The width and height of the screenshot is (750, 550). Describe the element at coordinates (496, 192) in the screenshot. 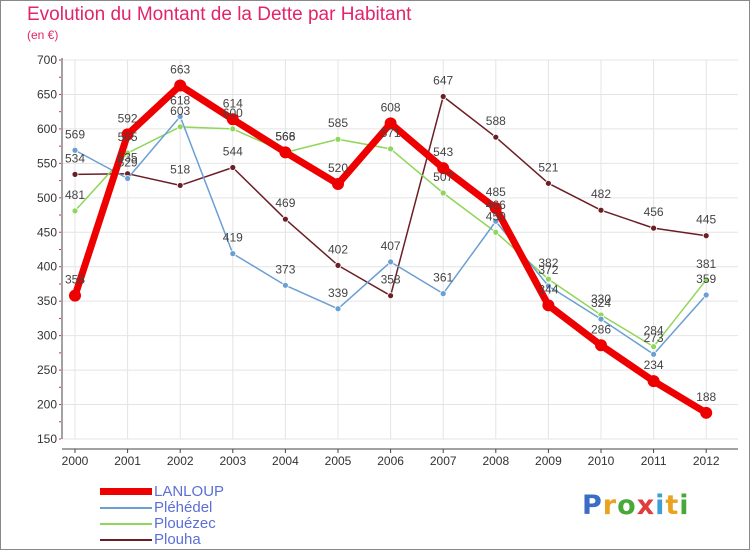

I see `value-label-lanloup: 485` at that location.